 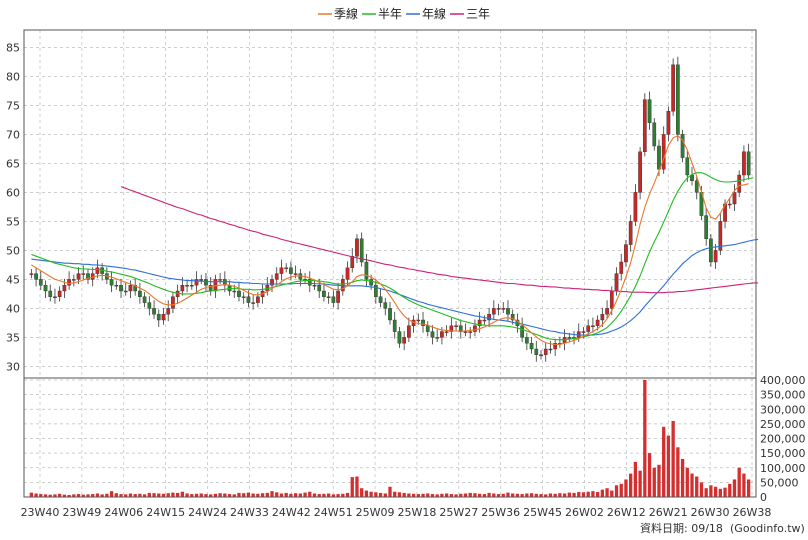 I want to click on footer-source: (Goodinfo.tw), so click(x=767, y=528).